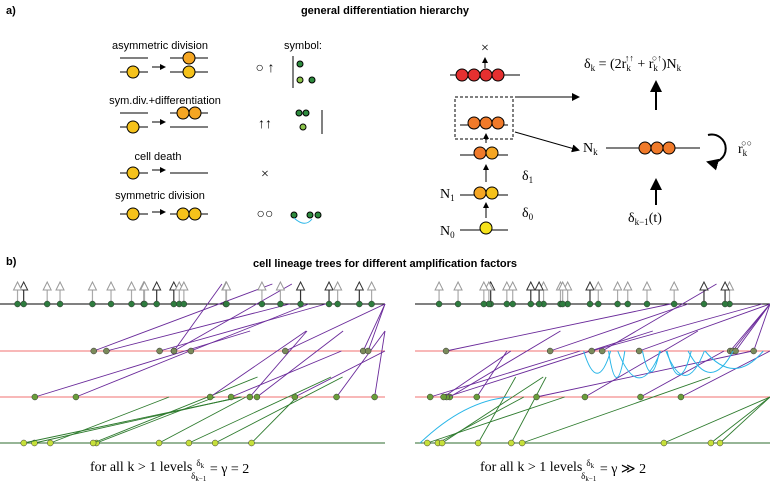  I want to click on event-name: sym.div.+differentiation, so click(165, 101).